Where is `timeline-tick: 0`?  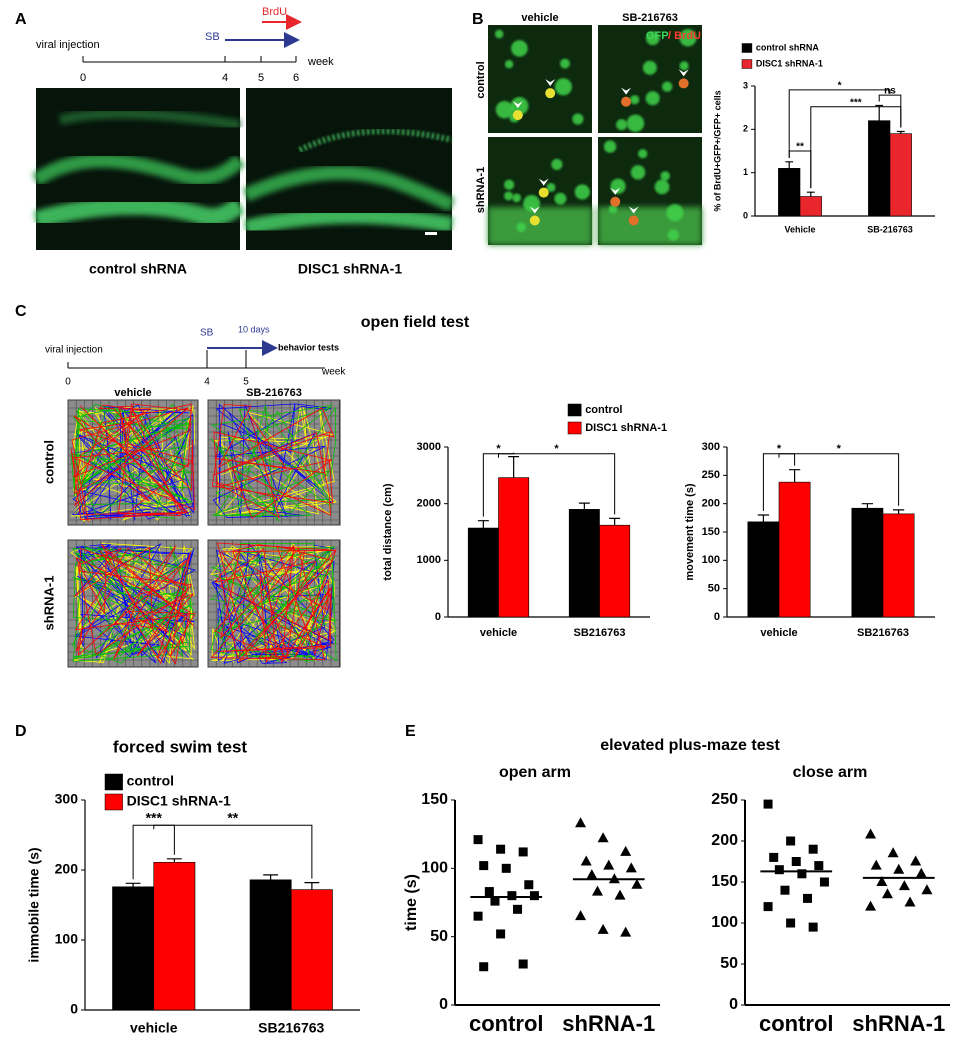 timeline-tick: 0 is located at coordinates (83, 78).